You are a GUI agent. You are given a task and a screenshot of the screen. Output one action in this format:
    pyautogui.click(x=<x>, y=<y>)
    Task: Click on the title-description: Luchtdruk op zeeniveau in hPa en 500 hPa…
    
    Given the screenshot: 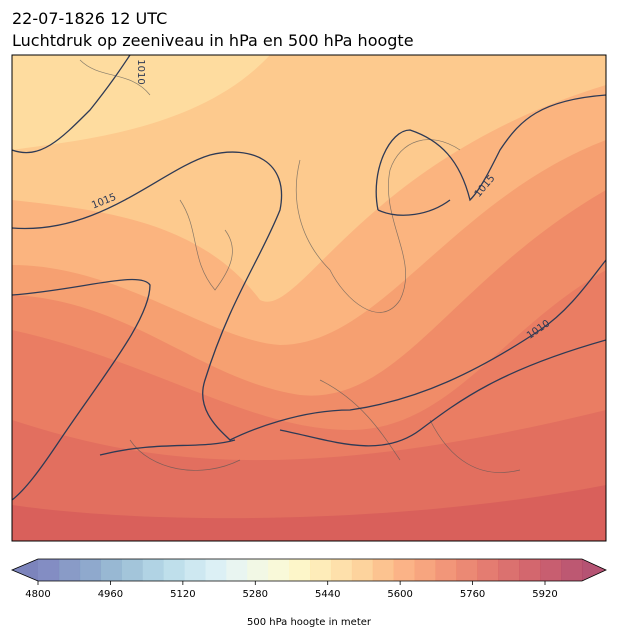 What is the action you would take?
    pyautogui.click(x=213, y=40)
    